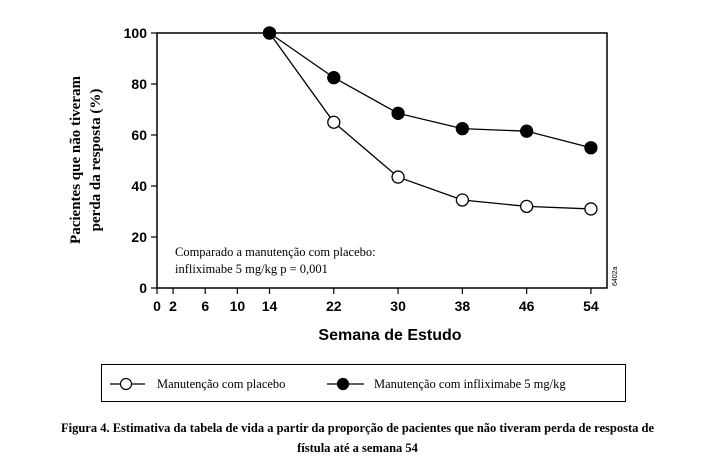  What do you see at coordinates (157, 306) in the screenshot?
I see `x-tick-label: 0` at bounding box center [157, 306].